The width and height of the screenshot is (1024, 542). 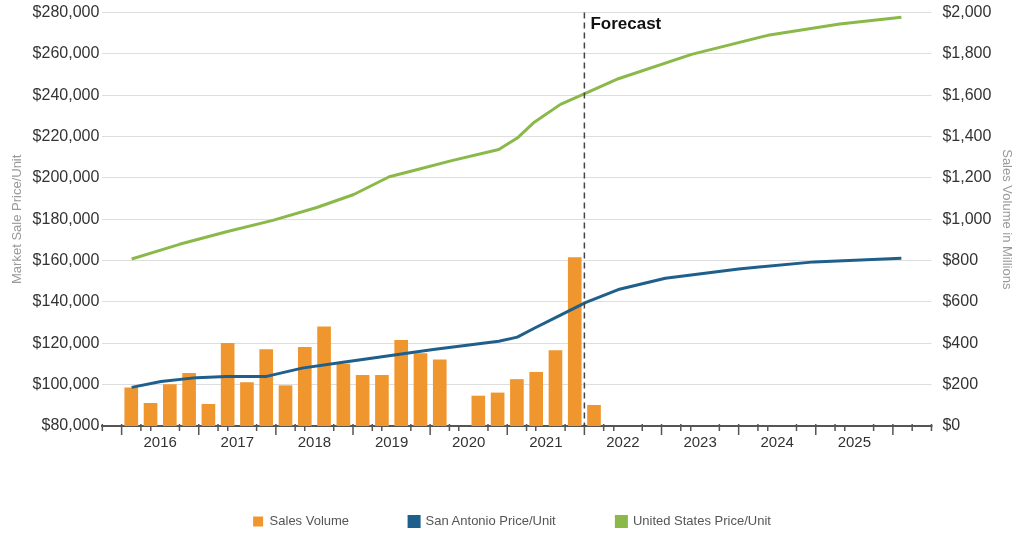 I want to click on legend-label: United States Price/Unit, so click(x=702, y=521).